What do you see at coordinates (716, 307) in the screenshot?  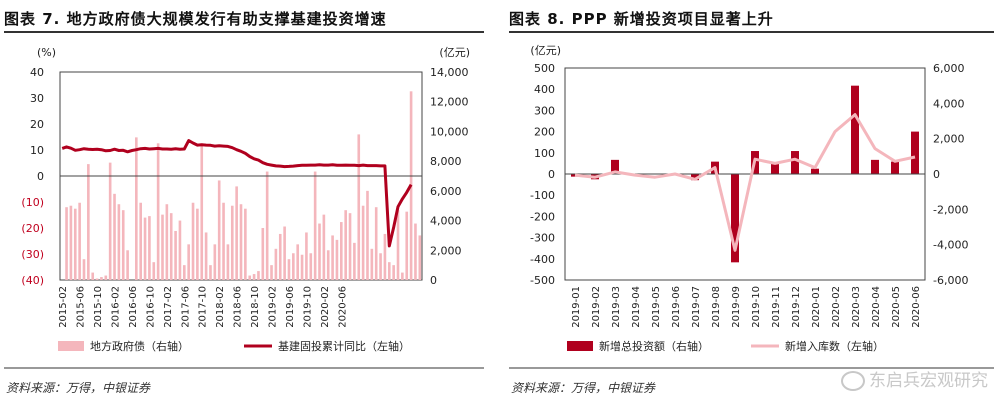 I see `right-x-tick-label: 2019-08` at bounding box center [716, 307].